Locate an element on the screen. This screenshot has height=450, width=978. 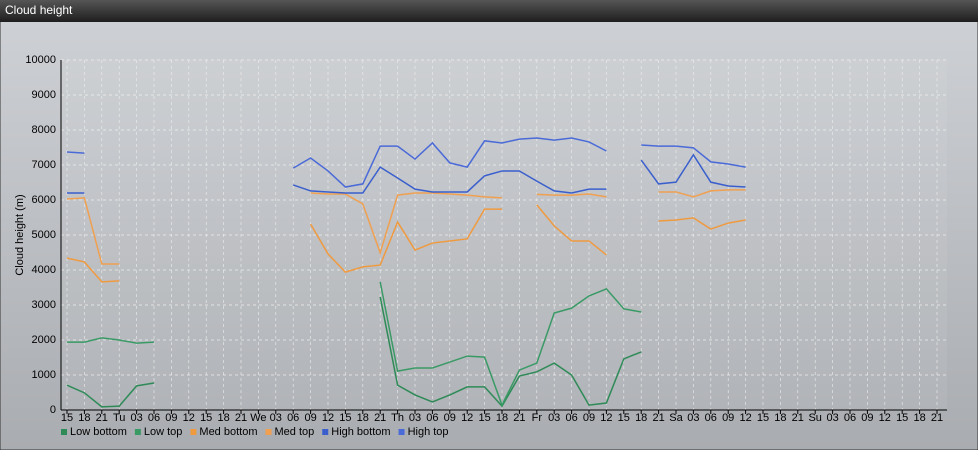
legend-label: Med top is located at coordinates (295, 432).